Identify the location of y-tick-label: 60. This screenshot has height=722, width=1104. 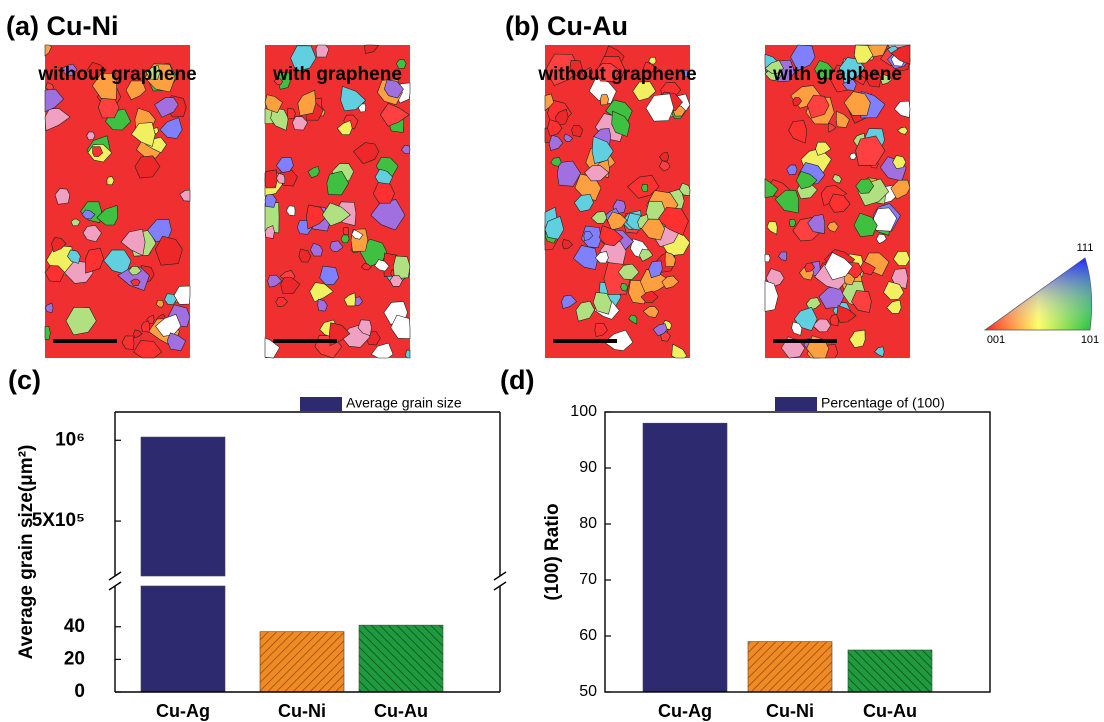
(588, 635).